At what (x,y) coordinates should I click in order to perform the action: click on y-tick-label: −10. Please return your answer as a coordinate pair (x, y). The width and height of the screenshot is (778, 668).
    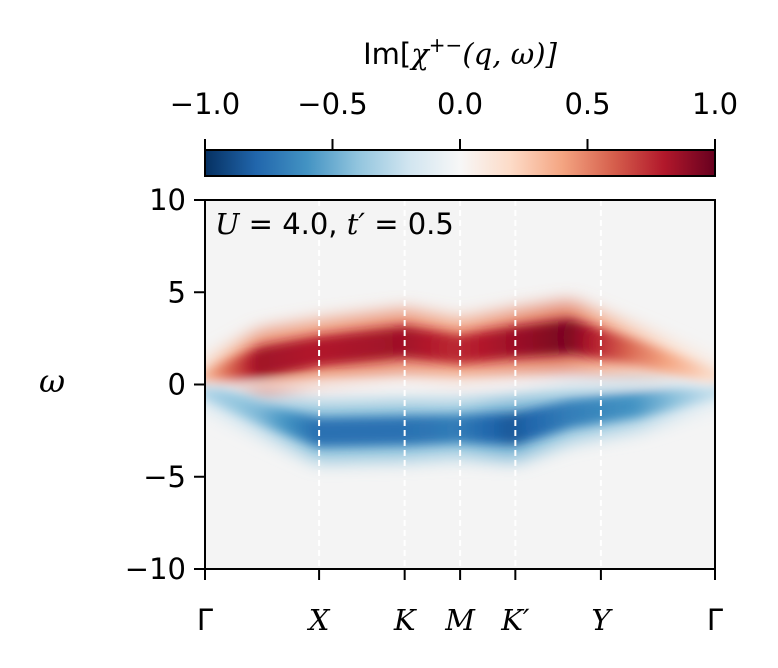
    Looking at the image, I should click on (155, 569).